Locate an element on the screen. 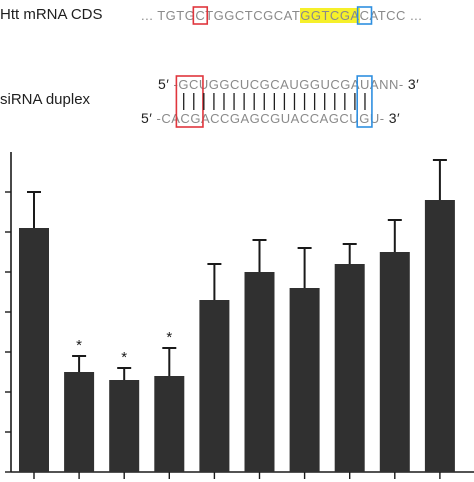 The width and height of the screenshot is (474, 482). duplex-bottom-strand: 5′ -CACGACCGAGCGUACCAGCUGU- 3′ is located at coordinates (270, 118).